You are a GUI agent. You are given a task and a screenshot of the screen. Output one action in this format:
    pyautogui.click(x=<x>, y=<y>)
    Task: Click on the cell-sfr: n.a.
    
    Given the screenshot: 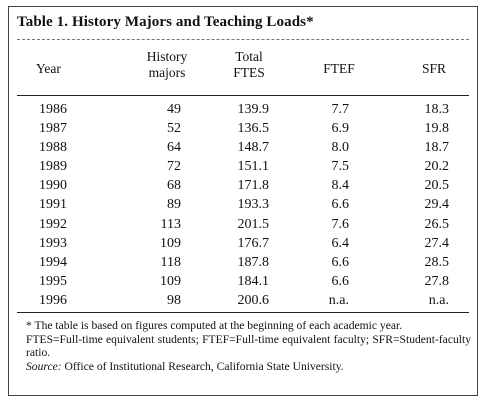 What is the action you would take?
    pyautogui.click(x=438, y=300)
    